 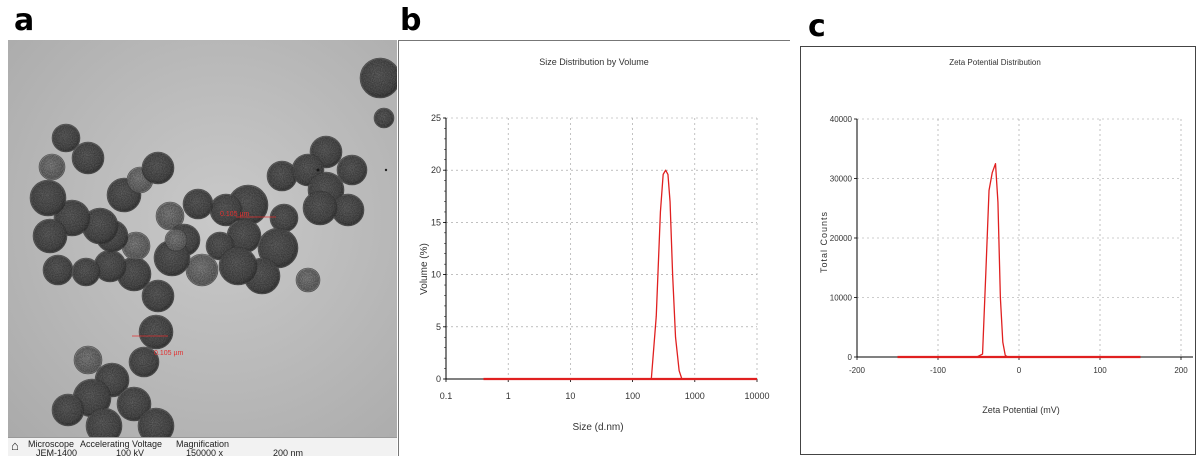 What do you see at coordinates (446, 396) in the screenshot?
I see `x-tick-label: 0.1` at bounding box center [446, 396].